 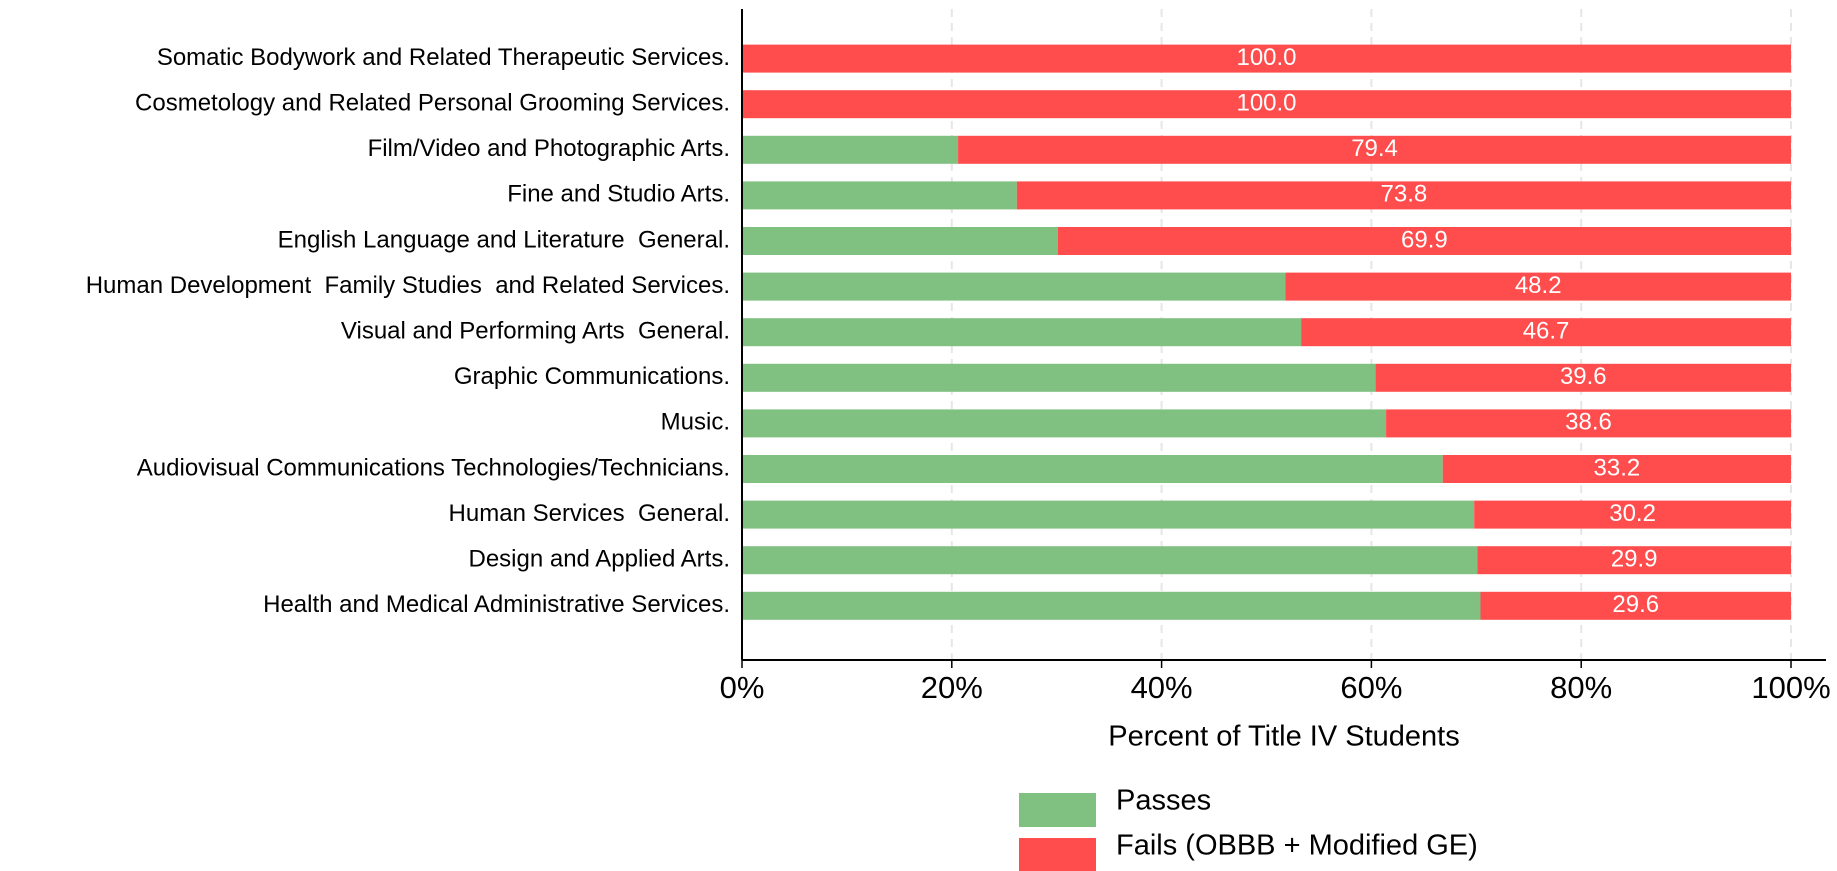 What do you see at coordinates (592, 376) in the screenshot?
I see `y-tick-label: Graphic Communications.` at bounding box center [592, 376].